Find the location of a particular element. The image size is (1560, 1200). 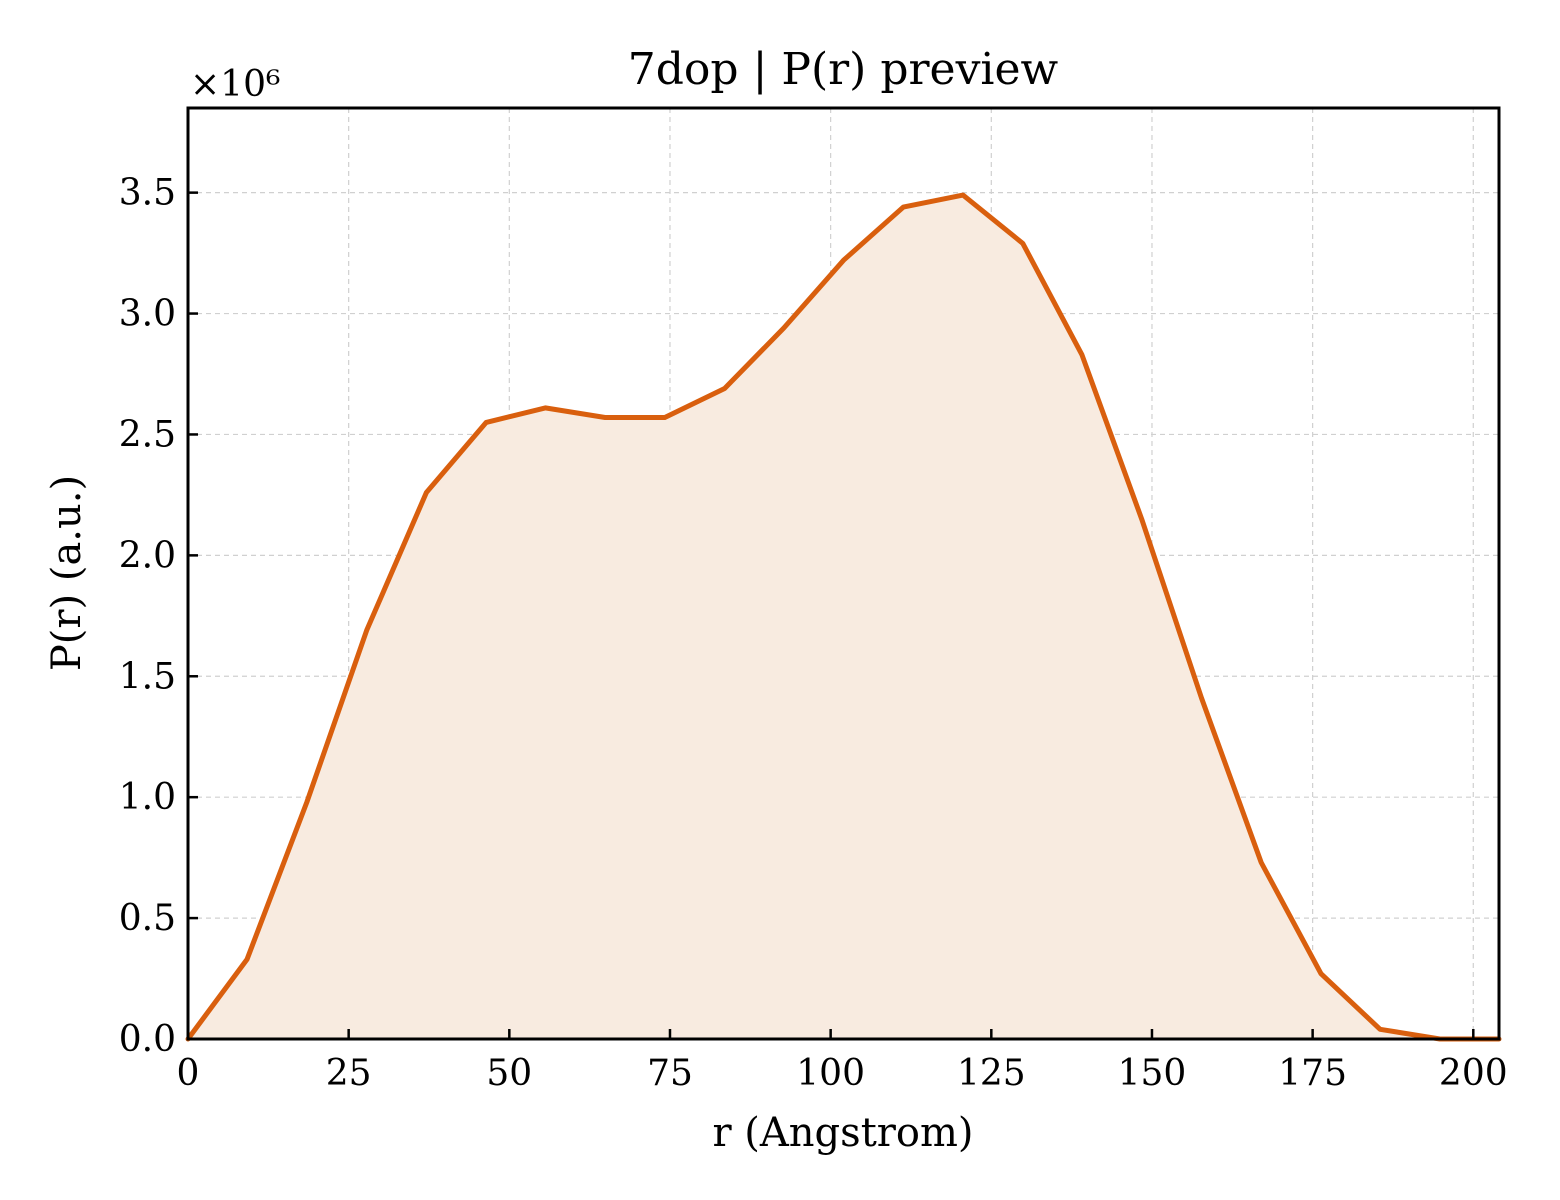

y-tick-label: 3.0 is located at coordinates (147, 314).